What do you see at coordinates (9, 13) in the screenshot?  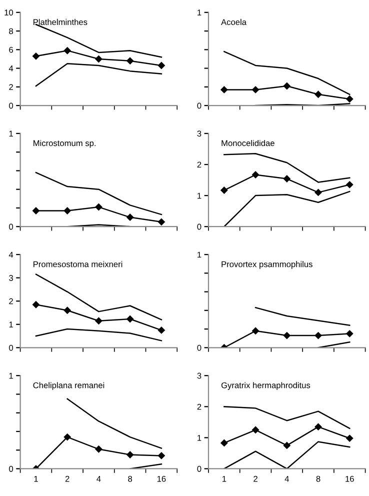 I see `y-tick-label: 10` at bounding box center [9, 13].